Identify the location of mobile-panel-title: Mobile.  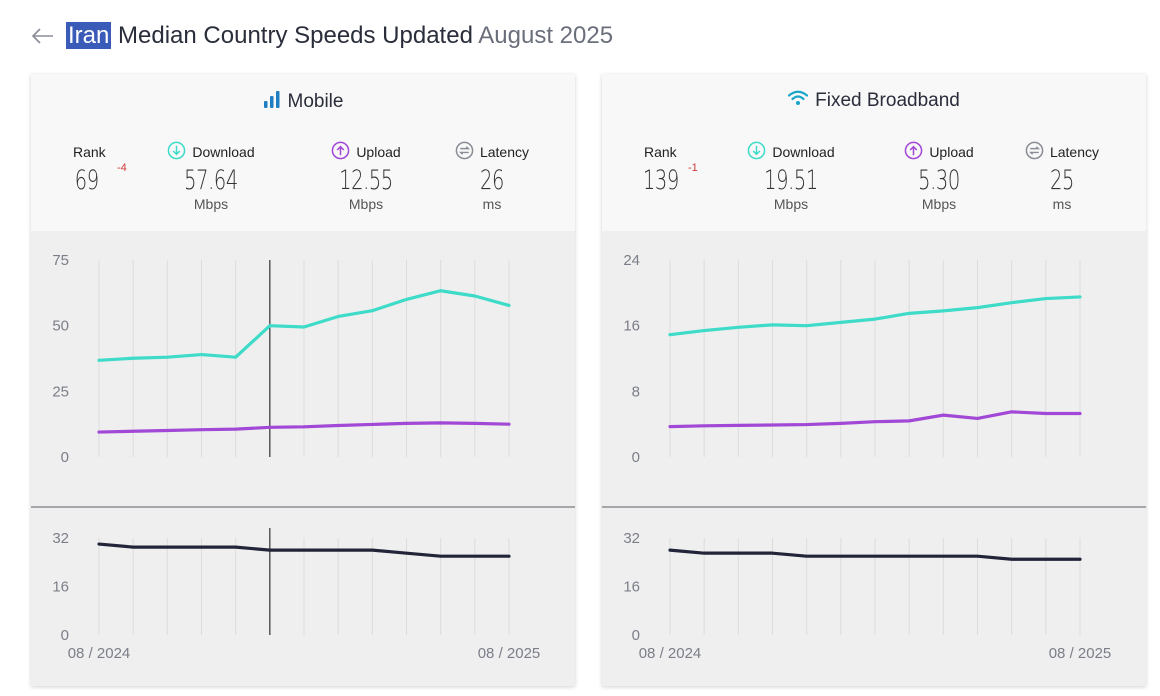
(303, 102).